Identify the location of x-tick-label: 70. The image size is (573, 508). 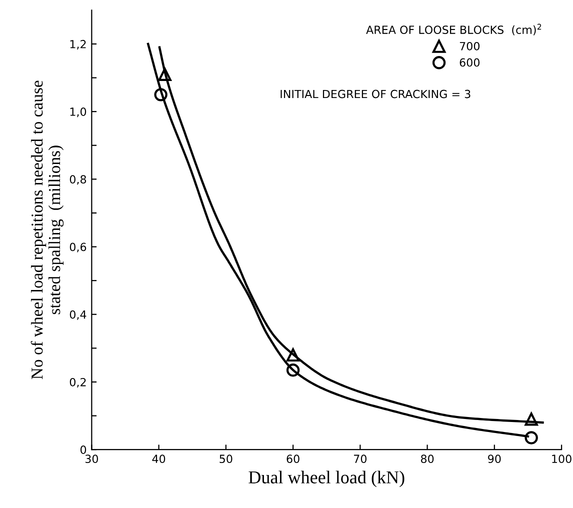
(360, 459).